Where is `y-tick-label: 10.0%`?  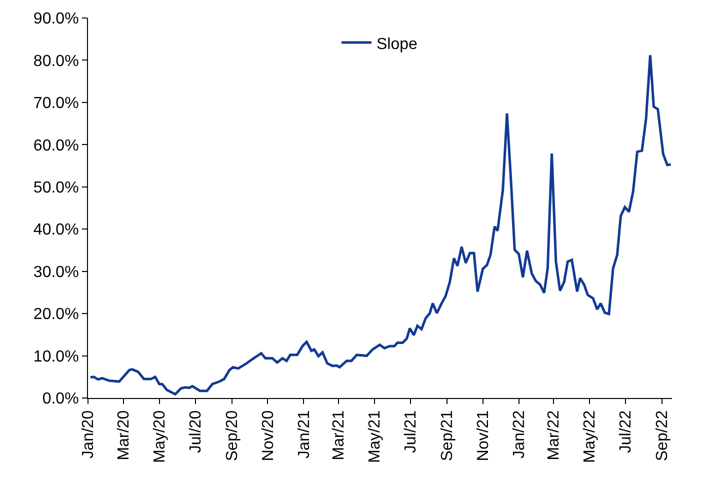
y-tick-label: 10.0% is located at coordinates (56, 357).